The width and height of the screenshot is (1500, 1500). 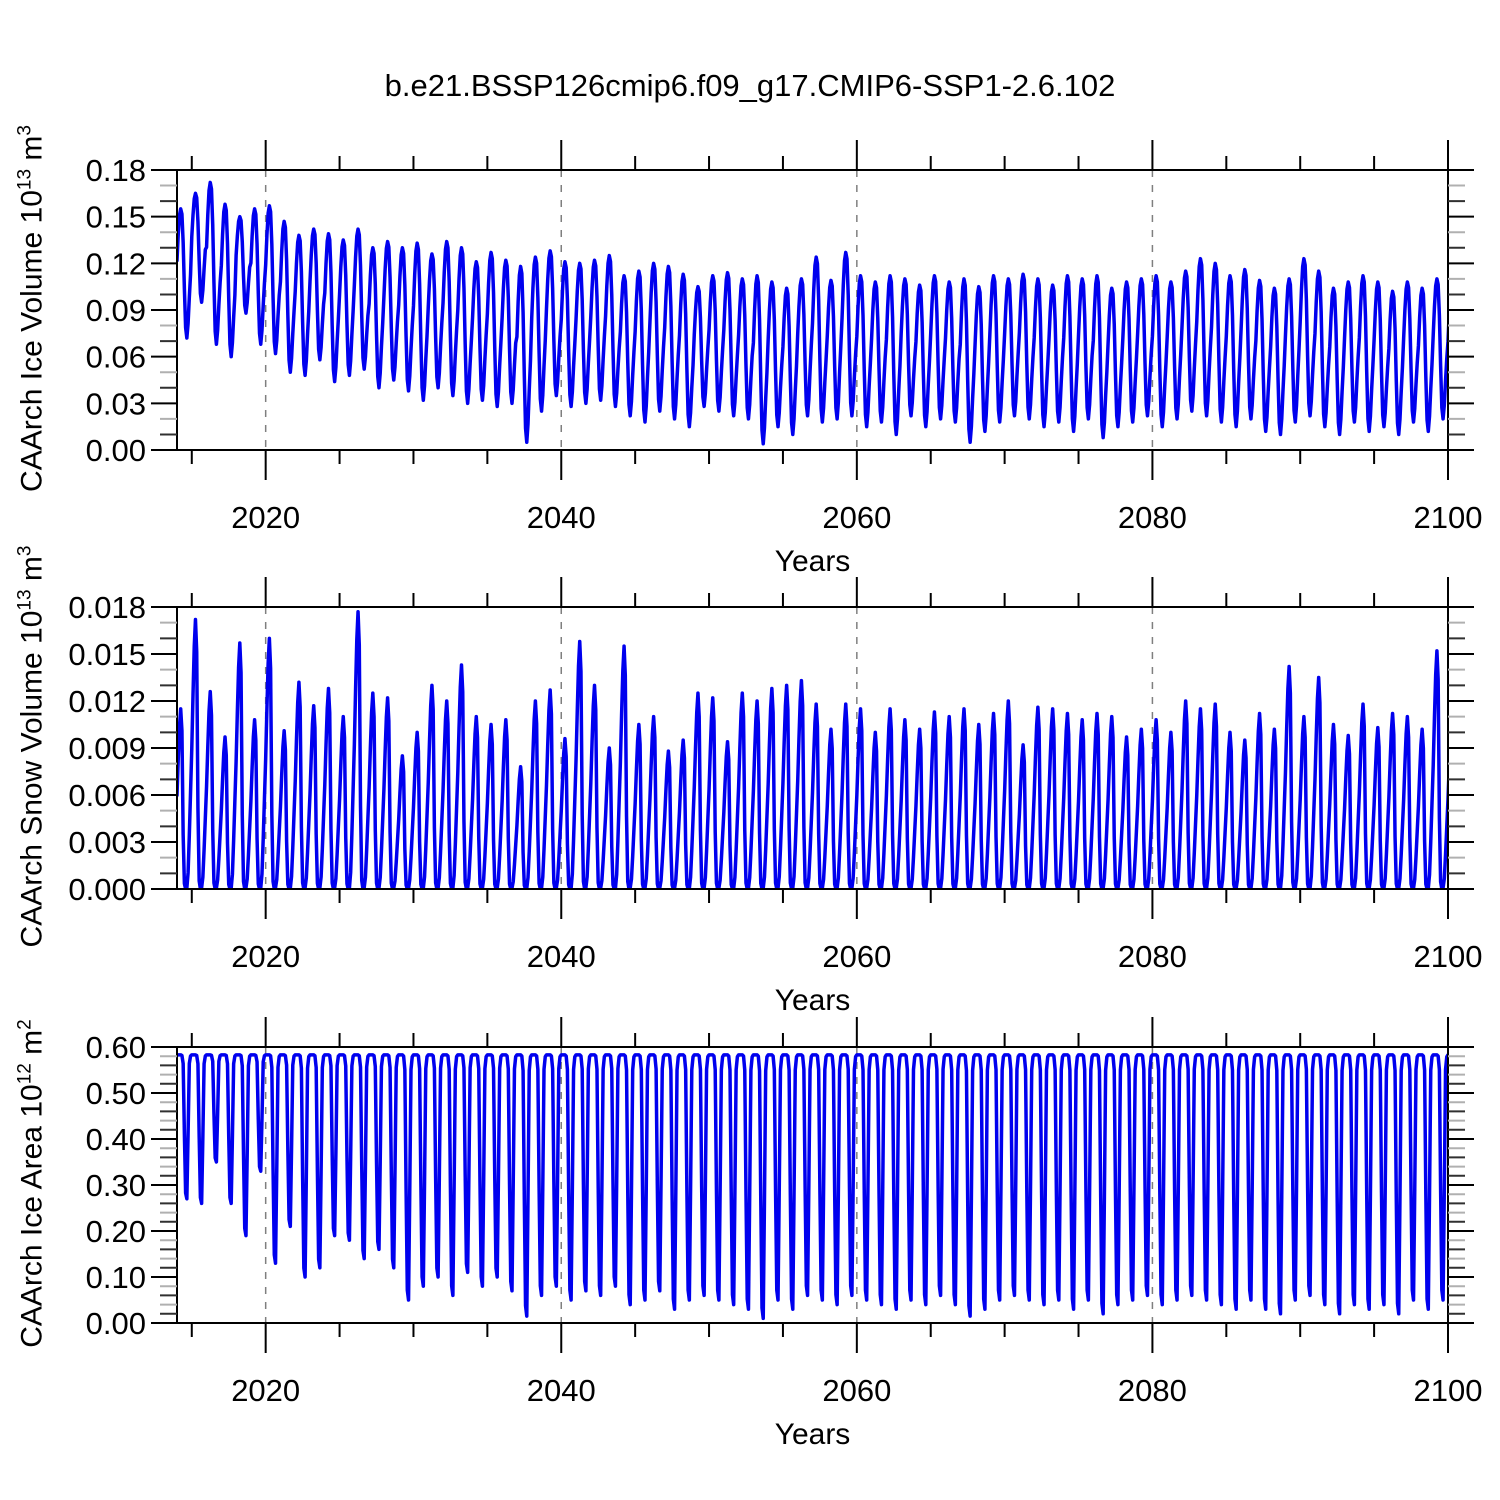 What do you see at coordinates (116, 217) in the screenshot?
I see `y-tick-label: 0.15` at bounding box center [116, 217].